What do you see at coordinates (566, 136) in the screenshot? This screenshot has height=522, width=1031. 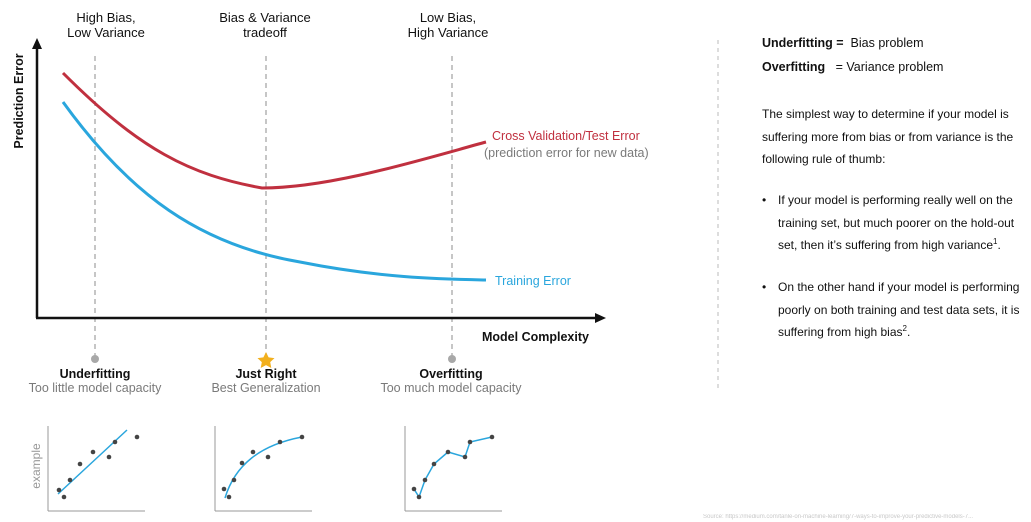 I see `test-error-label: Cross Validation/Test Error` at bounding box center [566, 136].